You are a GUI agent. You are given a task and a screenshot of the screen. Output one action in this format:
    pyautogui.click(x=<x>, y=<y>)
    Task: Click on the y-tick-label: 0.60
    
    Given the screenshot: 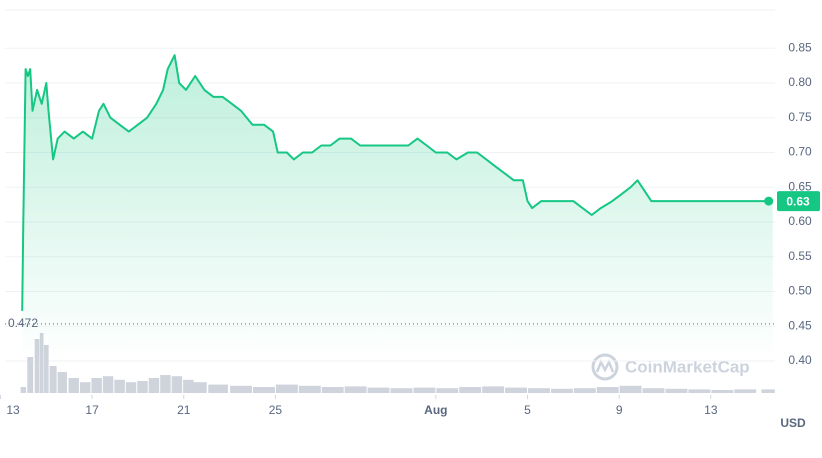 What is the action you would take?
    pyautogui.click(x=800, y=221)
    